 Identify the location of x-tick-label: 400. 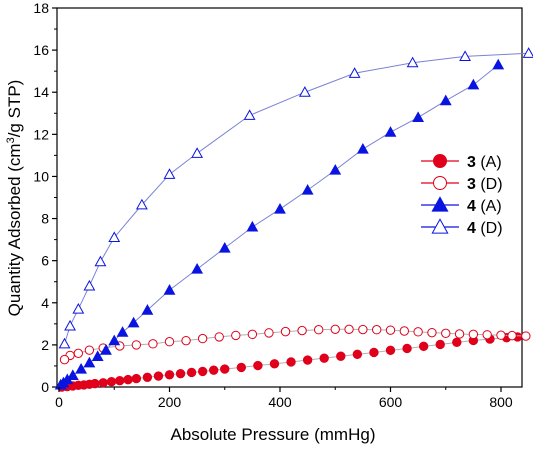
(280, 402).